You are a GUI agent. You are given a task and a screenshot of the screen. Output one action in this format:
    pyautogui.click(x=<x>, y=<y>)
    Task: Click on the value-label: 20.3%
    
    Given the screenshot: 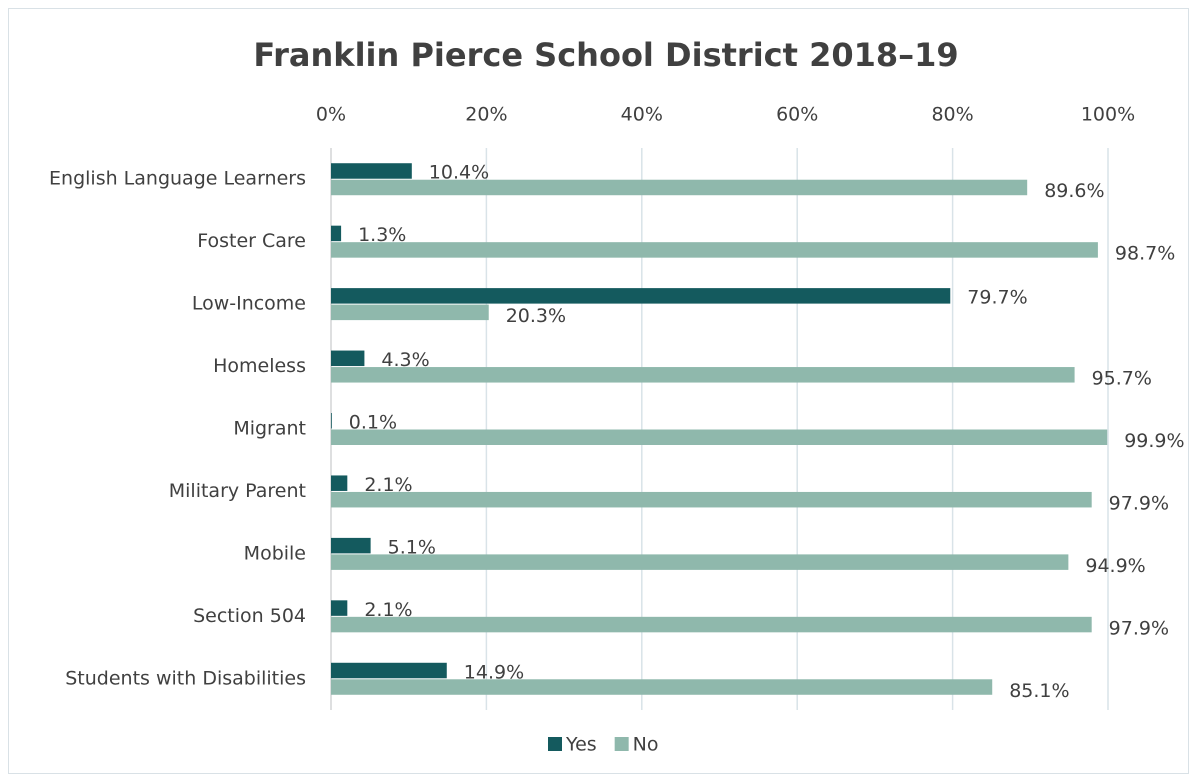 What is the action you would take?
    pyautogui.click(x=536, y=316)
    